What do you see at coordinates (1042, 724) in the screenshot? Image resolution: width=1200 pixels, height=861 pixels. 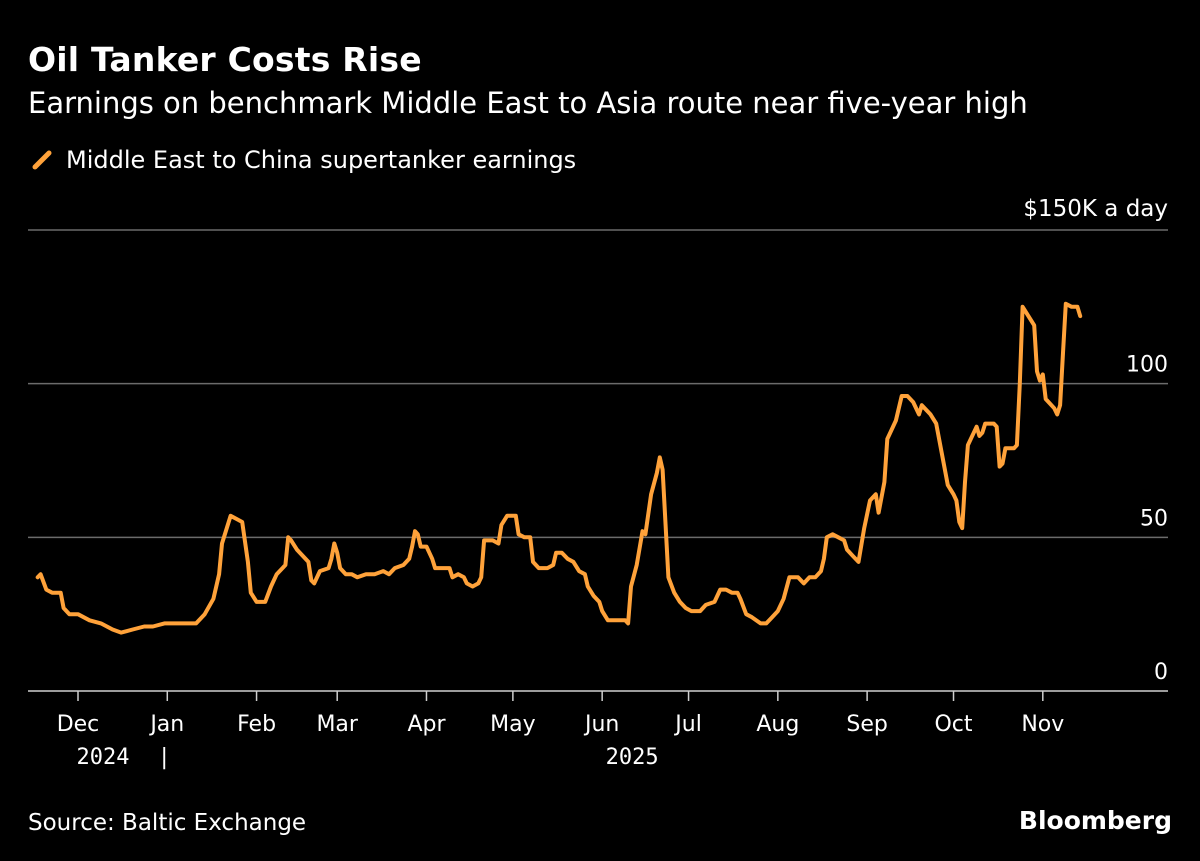 I see `x-tick-label: Nov` at bounding box center [1042, 724].